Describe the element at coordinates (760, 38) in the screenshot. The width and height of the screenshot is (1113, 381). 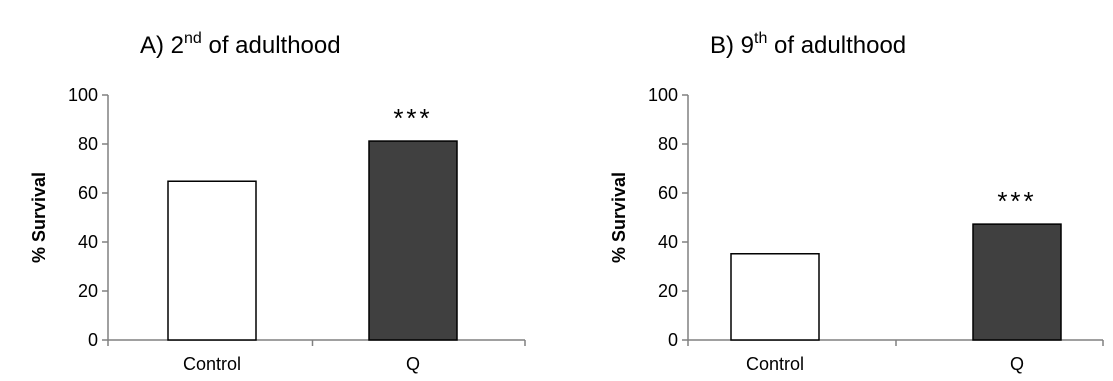
I see `chart-title-superscript: th` at that location.